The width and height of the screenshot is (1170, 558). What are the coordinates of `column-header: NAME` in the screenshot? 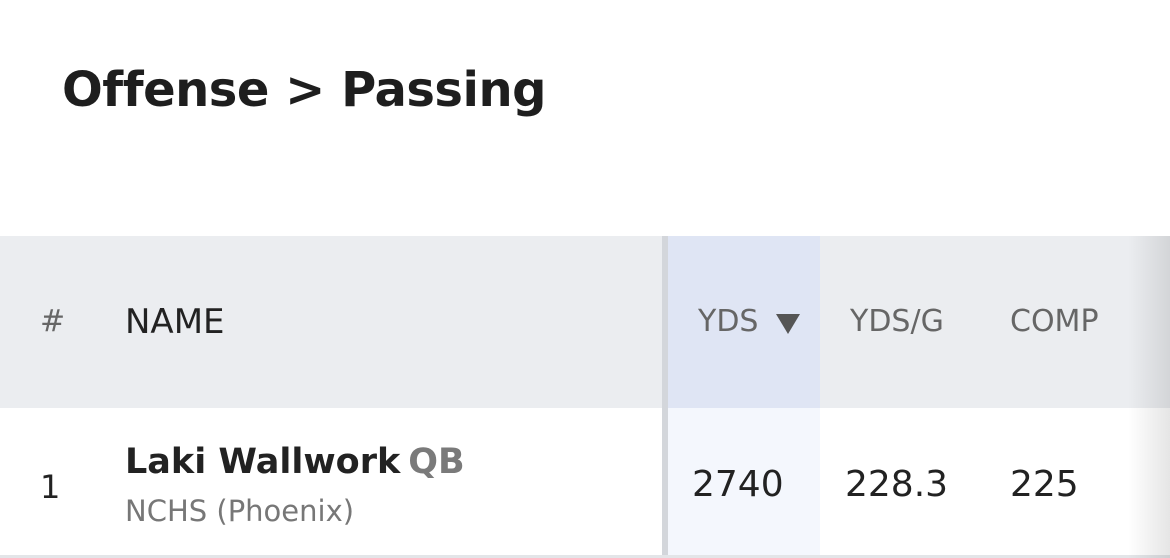 It's located at (175, 322).